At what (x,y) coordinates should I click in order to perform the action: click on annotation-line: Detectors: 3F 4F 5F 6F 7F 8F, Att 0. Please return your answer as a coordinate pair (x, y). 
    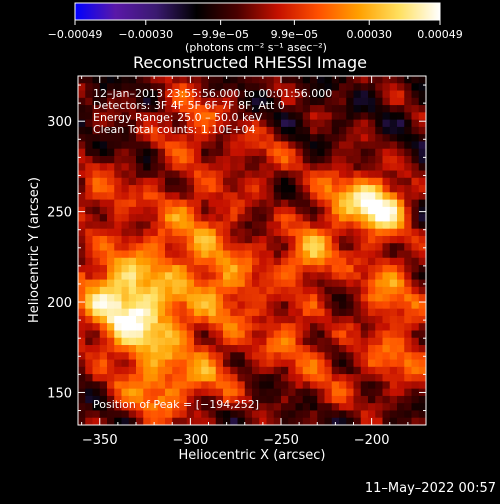
    Looking at the image, I should click on (189, 105).